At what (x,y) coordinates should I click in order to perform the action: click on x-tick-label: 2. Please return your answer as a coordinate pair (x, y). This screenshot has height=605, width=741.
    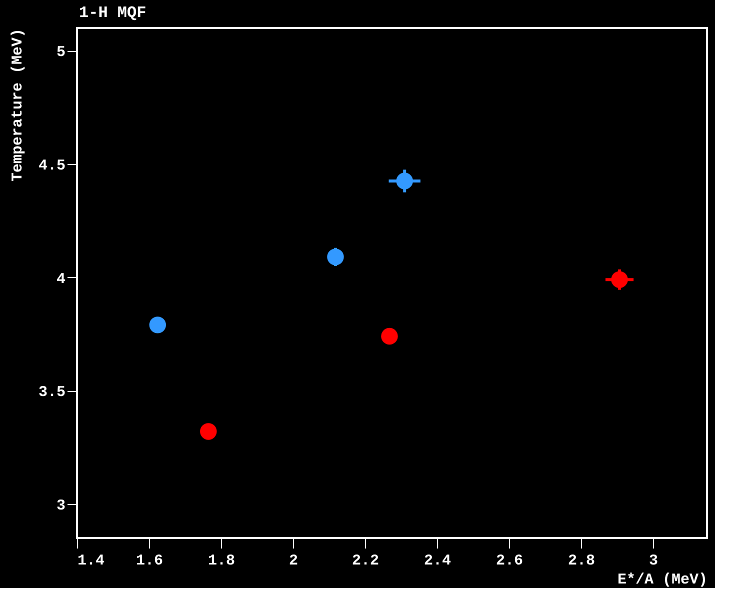
    Looking at the image, I should click on (293, 561).